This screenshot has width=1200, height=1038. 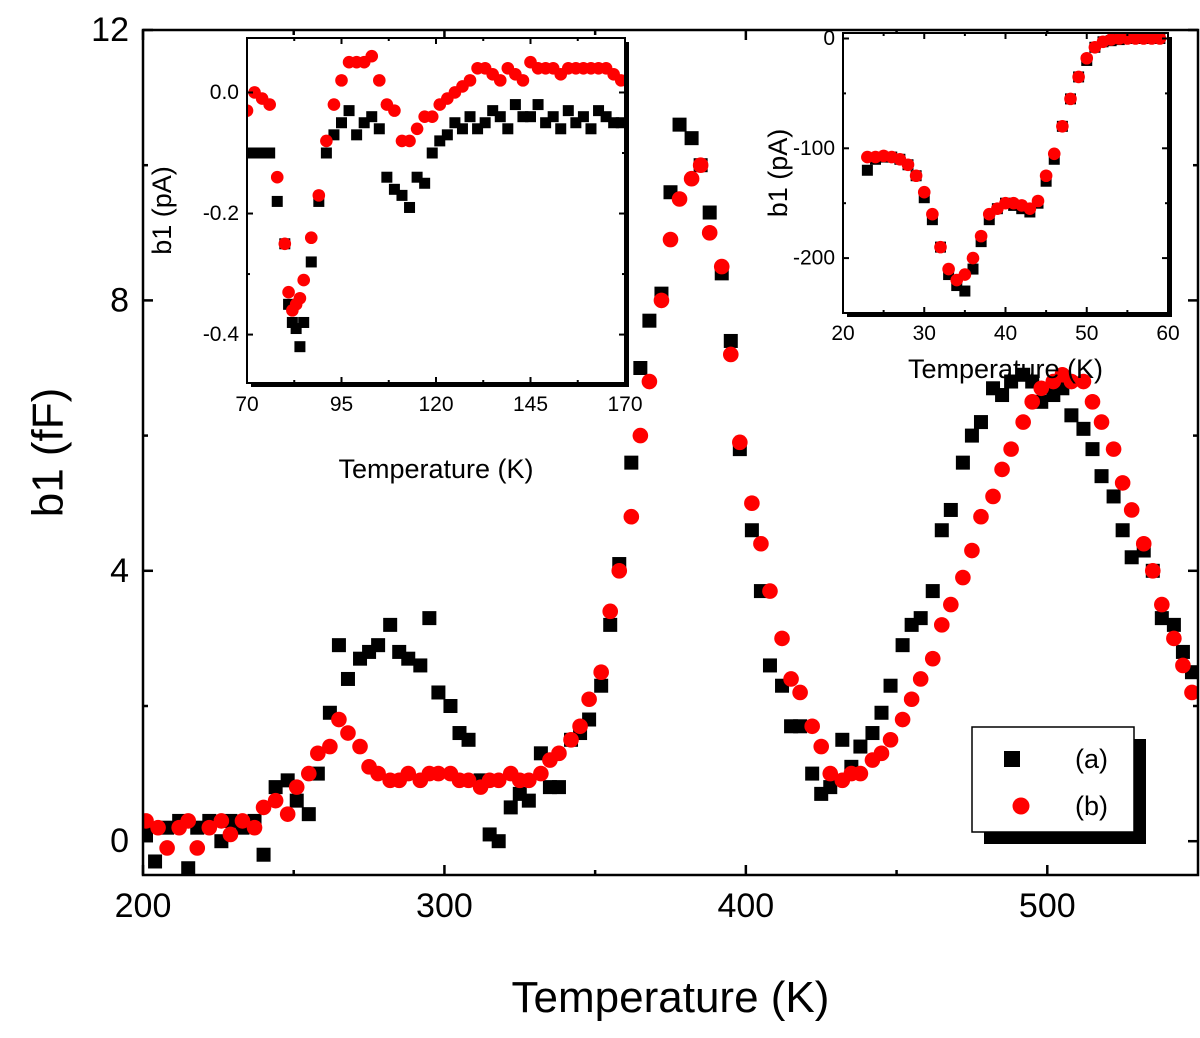 I want to click on data-points, so click(x=1014, y=165).